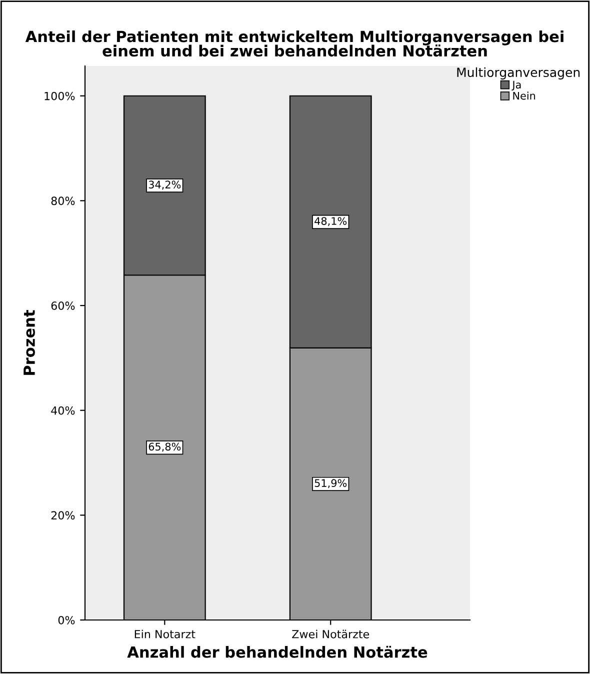 The image size is (590, 674). I want to click on x-tick-label: Ein Notarzt, so click(165, 634).